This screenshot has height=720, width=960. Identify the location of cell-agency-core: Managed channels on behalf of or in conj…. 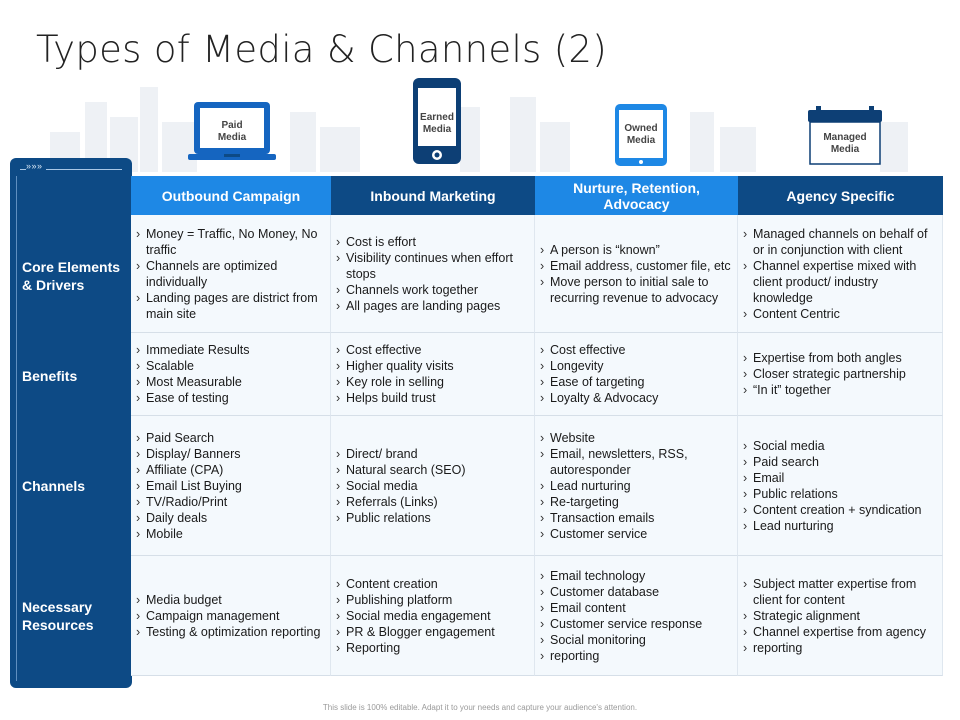
(840, 274).